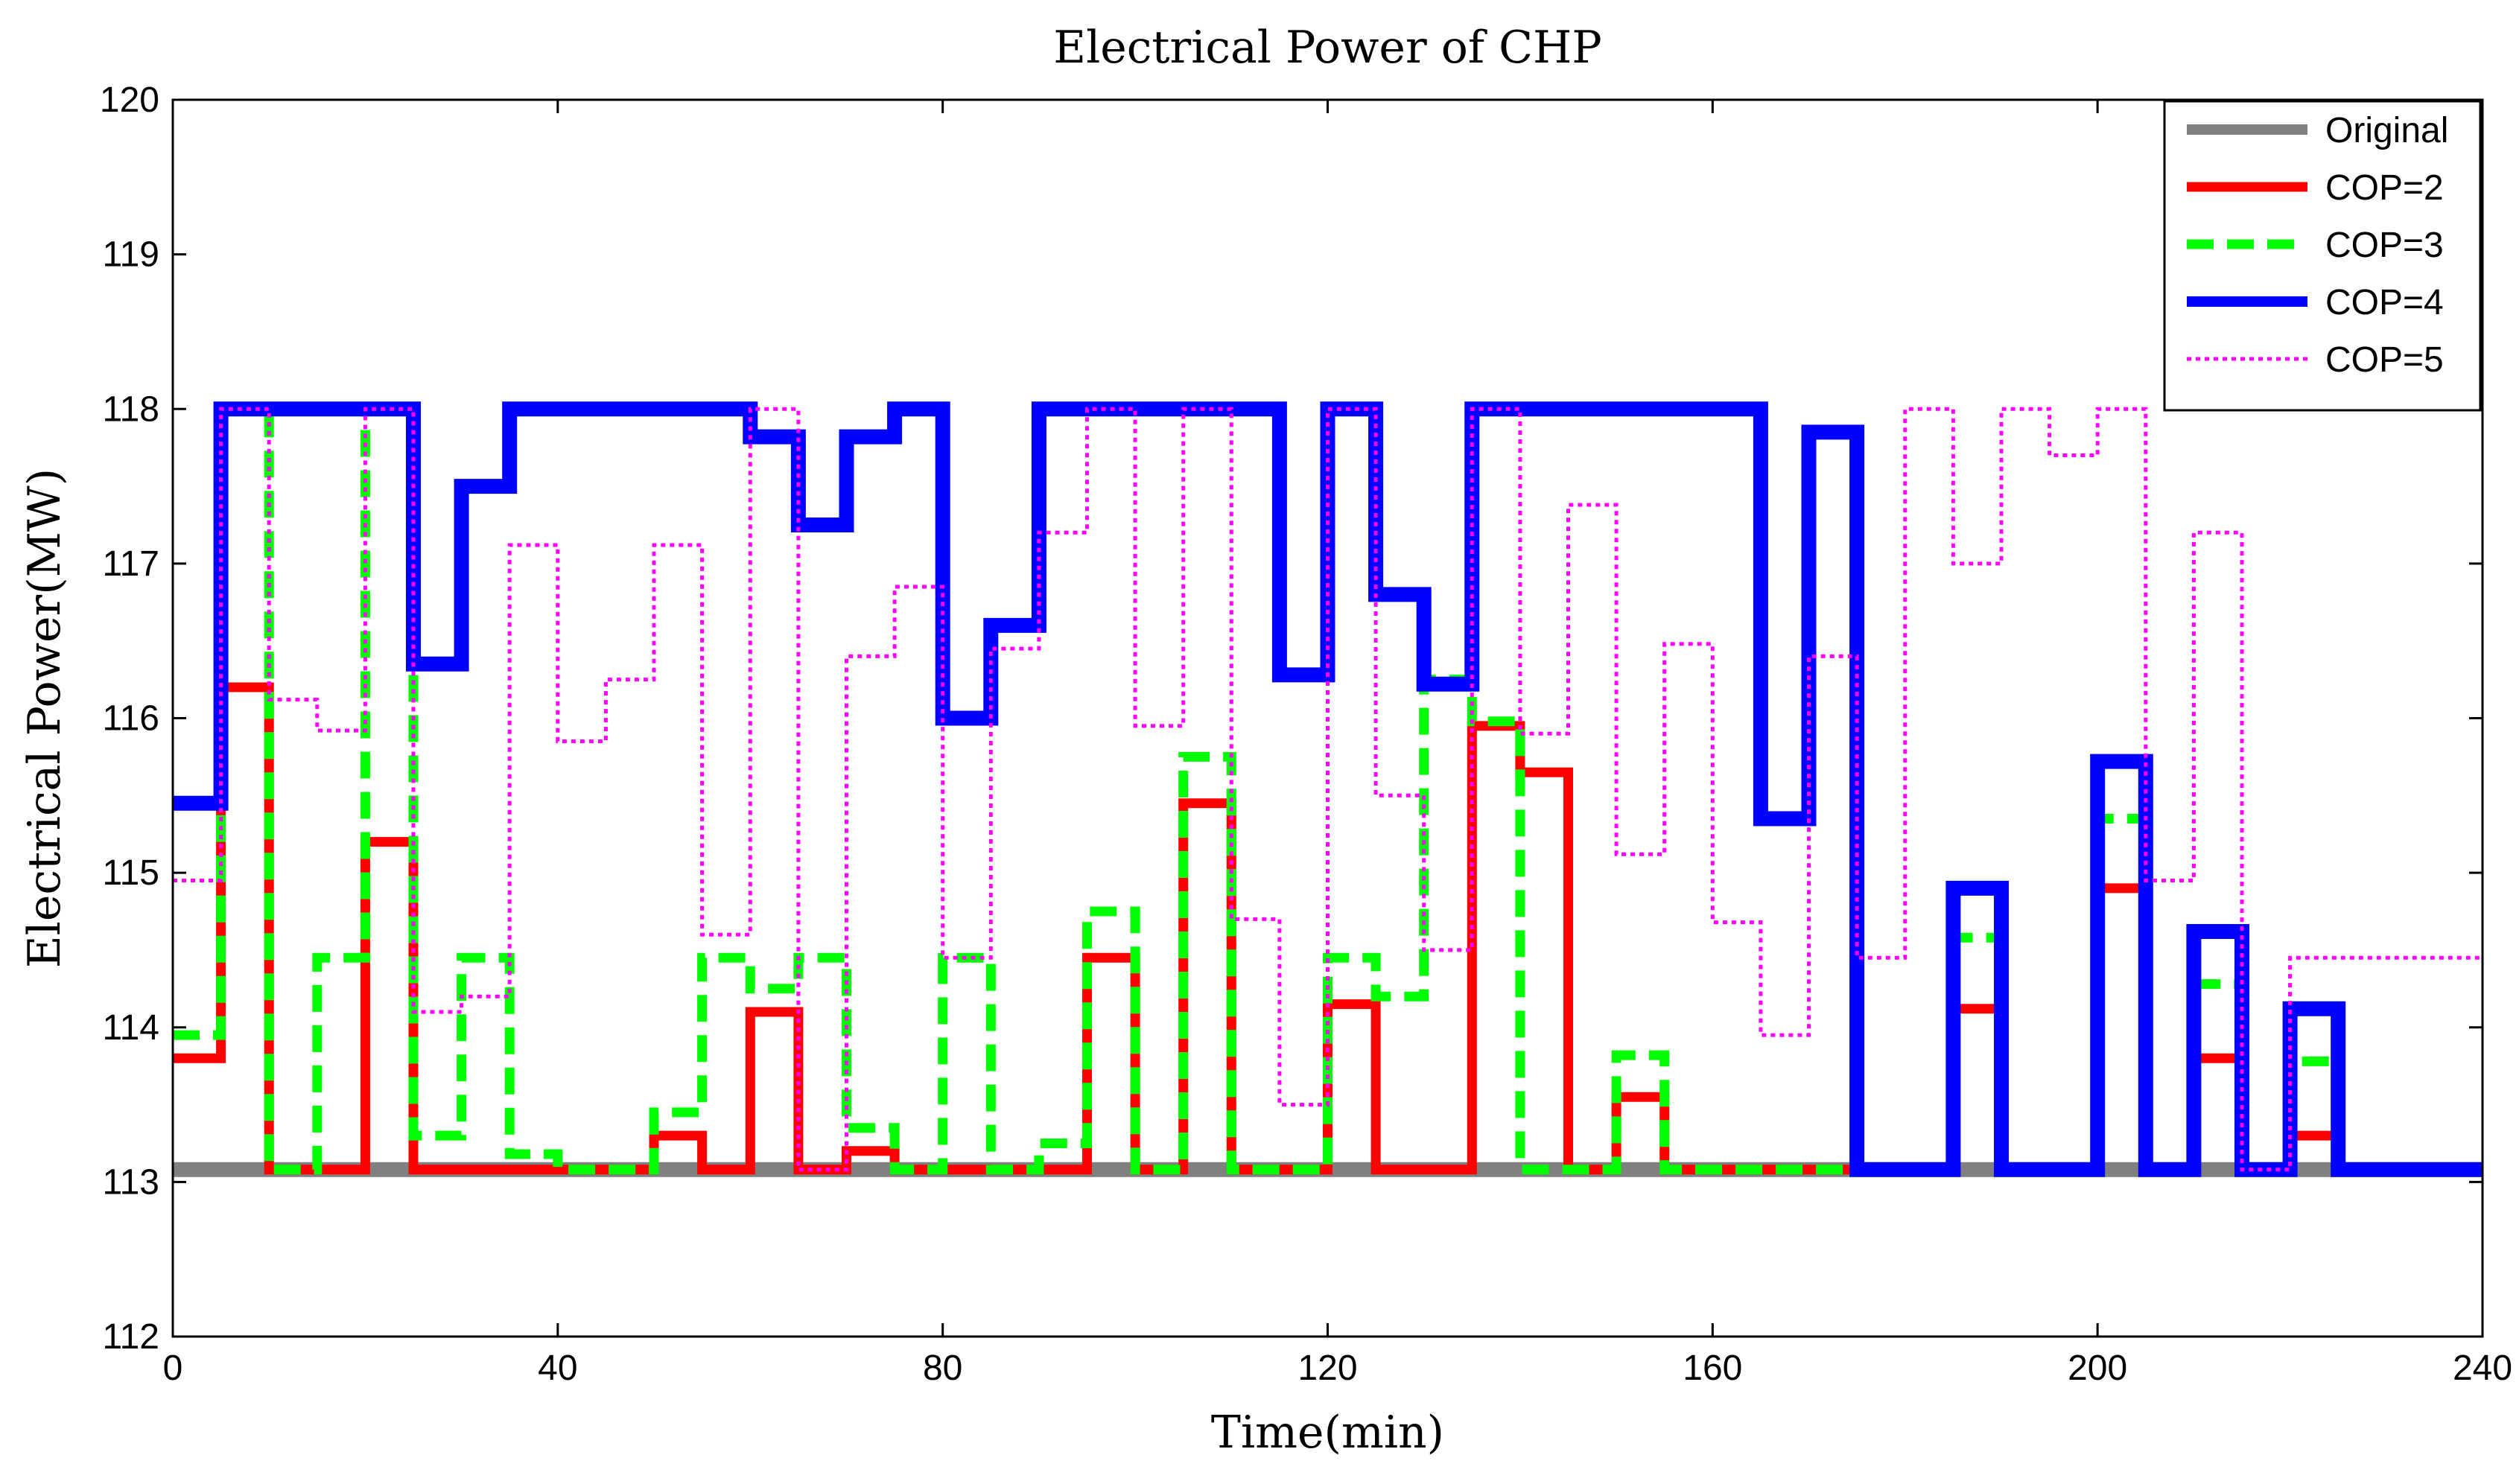 The image size is (2519, 1484). What do you see at coordinates (2384, 188) in the screenshot?
I see `legend-label-cop-2: COP=2` at bounding box center [2384, 188].